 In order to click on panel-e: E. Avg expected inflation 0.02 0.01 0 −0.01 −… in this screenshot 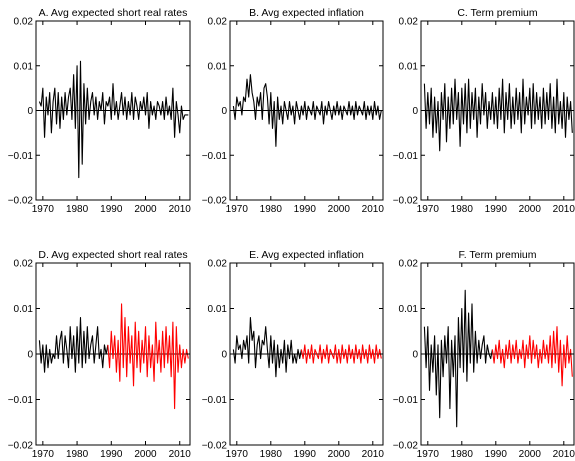, I will do `click(293, 354)`.